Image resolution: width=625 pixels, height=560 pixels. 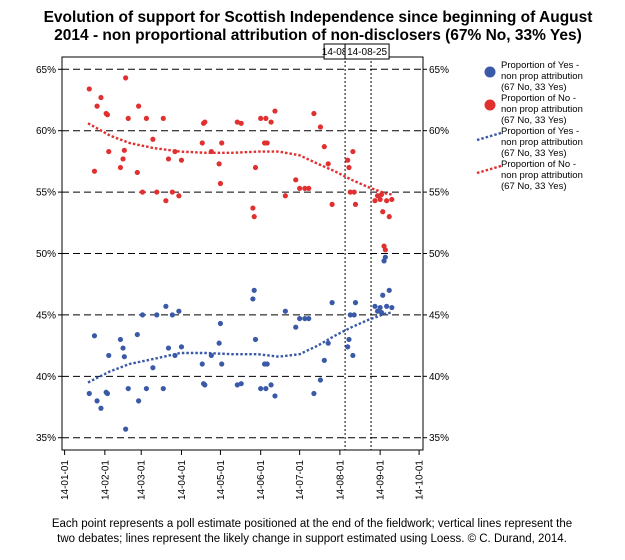 I want to click on y-tick-label-right: 60%, so click(x=439, y=131).